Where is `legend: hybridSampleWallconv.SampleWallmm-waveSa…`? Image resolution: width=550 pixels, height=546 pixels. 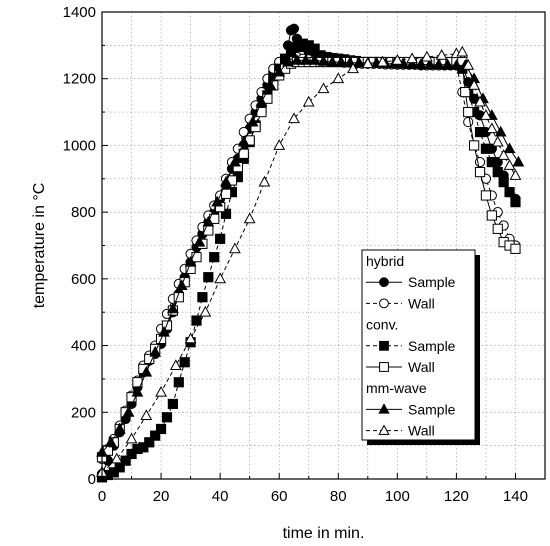 legend: hybridSampleWallconv.SampleWallmm-waveSa… is located at coordinates (420, 347).